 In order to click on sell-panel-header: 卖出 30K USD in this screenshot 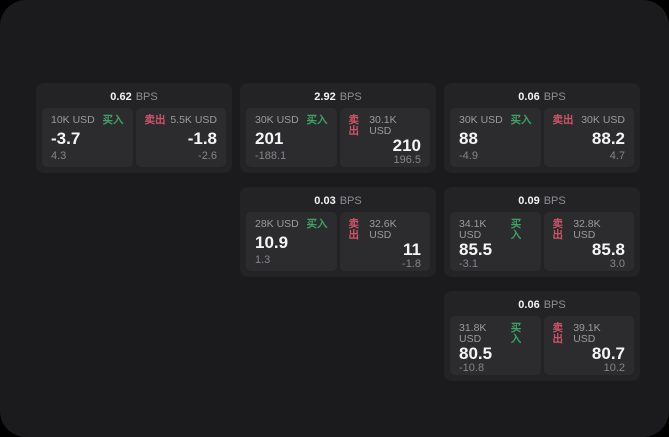, I will do `click(589, 120)`.